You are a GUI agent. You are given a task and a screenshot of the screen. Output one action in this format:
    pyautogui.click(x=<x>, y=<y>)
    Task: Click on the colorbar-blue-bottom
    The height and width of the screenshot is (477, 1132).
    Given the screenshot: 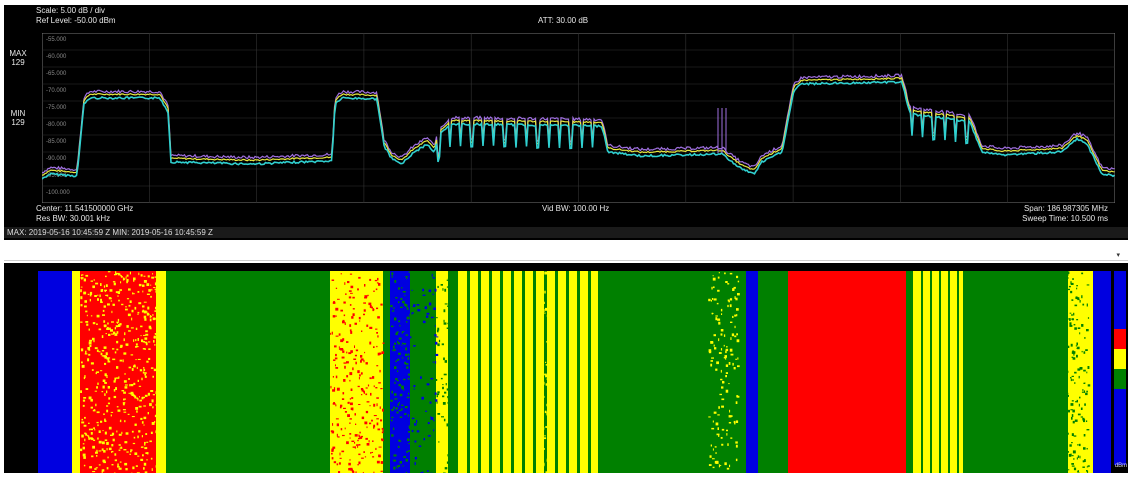 What is the action you would take?
    pyautogui.click(x=1120, y=427)
    